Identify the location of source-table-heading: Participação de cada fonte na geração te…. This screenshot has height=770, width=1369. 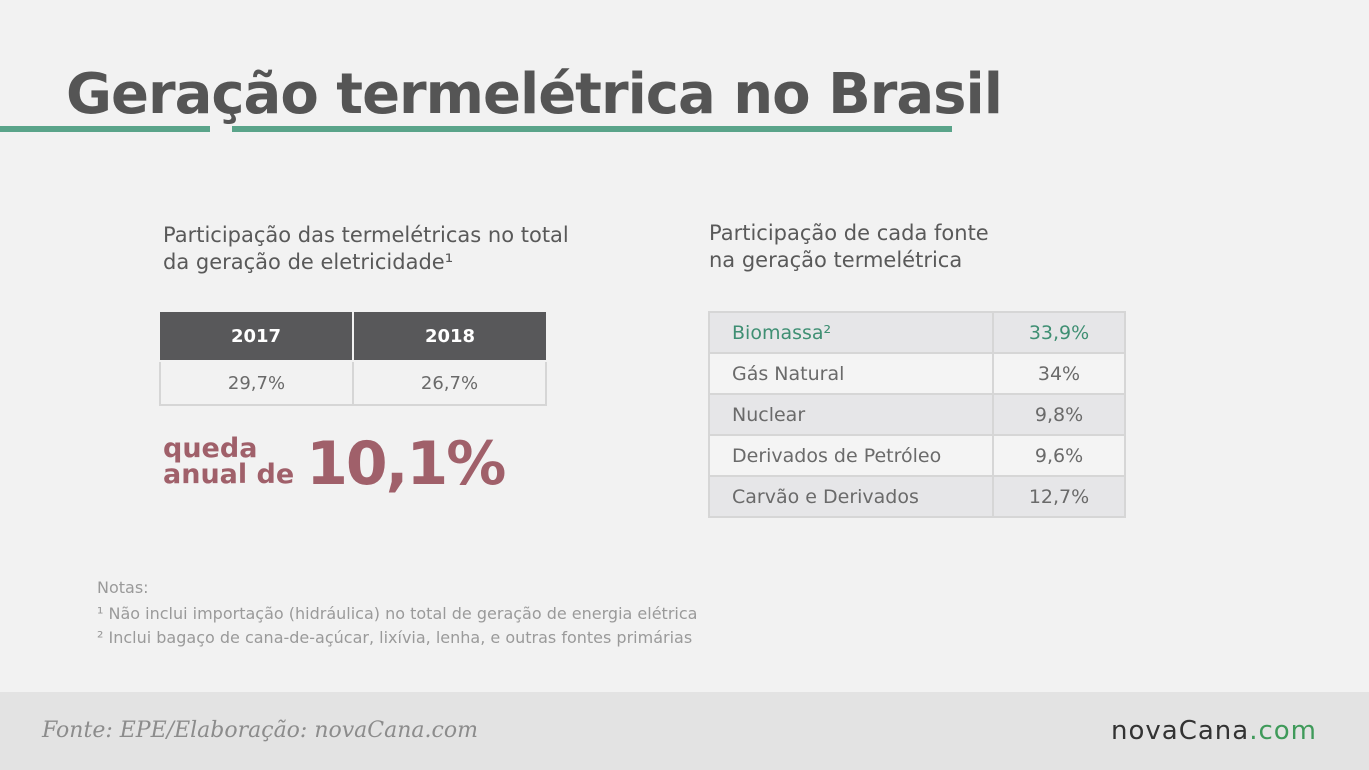
(849, 246).